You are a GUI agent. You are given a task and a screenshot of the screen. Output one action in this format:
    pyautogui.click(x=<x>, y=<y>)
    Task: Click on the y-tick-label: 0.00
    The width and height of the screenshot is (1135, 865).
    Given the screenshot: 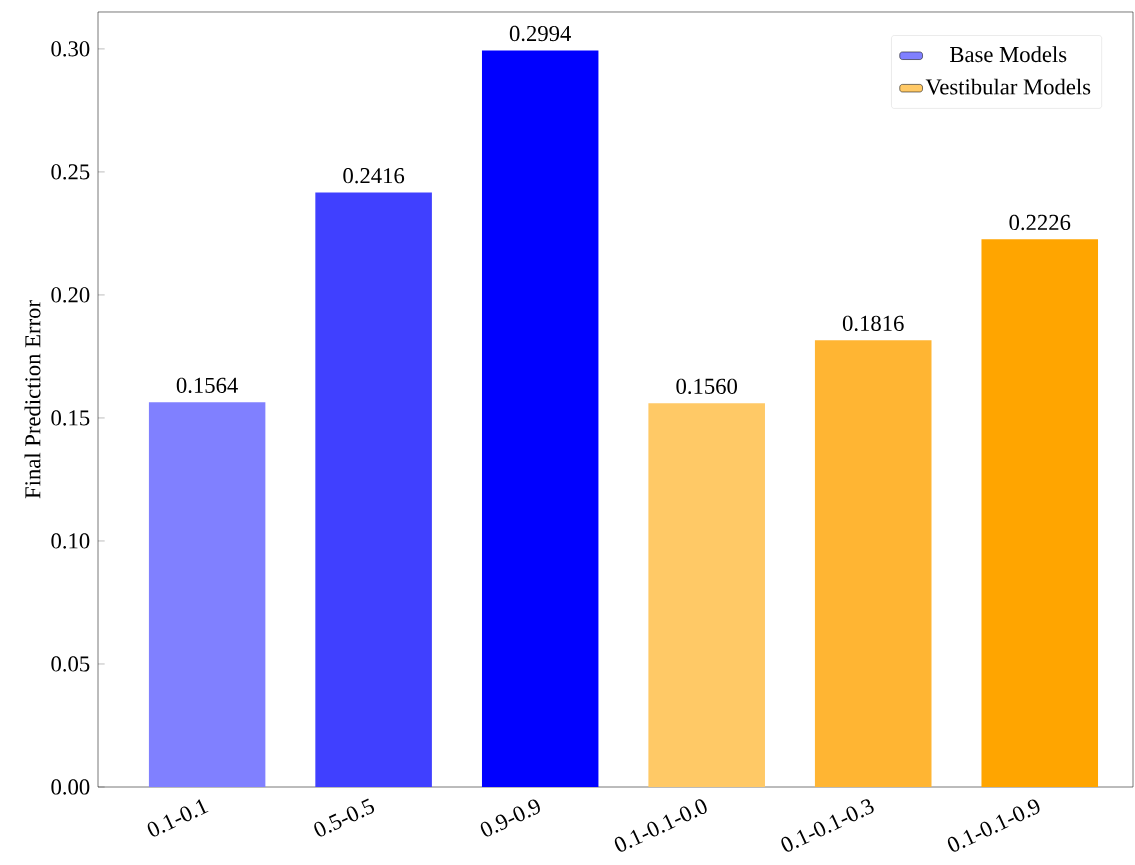 What is the action you would take?
    pyautogui.click(x=70, y=787)
    